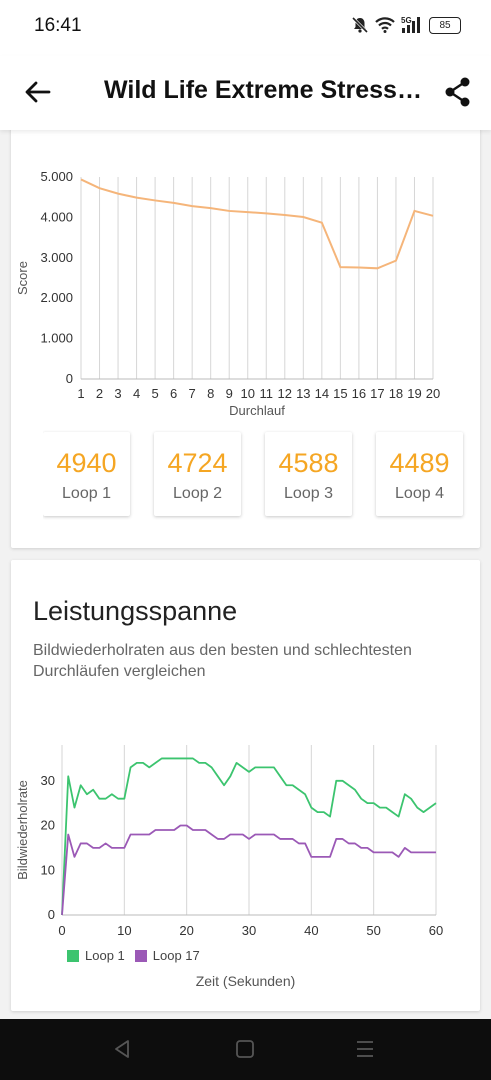 Image resolution: width=491 pixels, height=1080 pixels. I want to click on chart-legend: Loop 1 Loop 17, so click(133, 955).